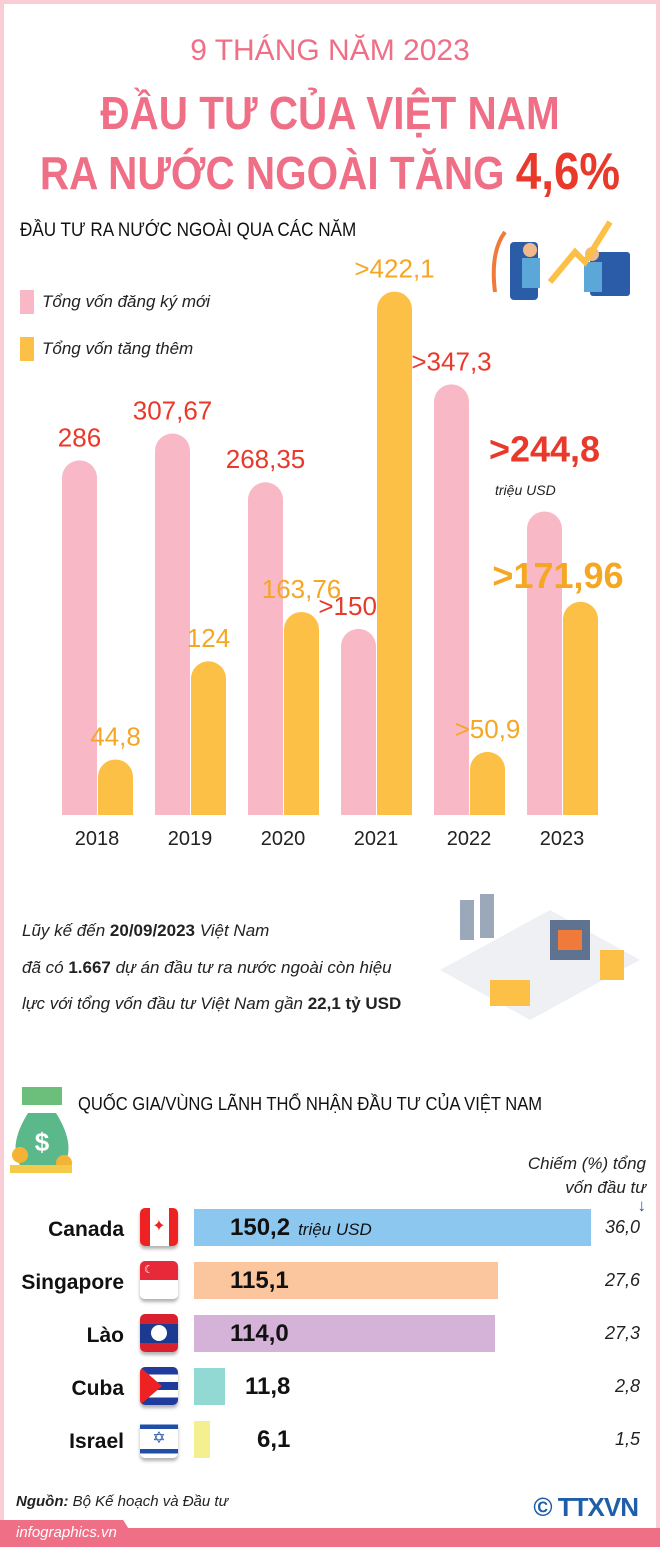  I want to click on x-tick-label: 2022, so click(469, 839).